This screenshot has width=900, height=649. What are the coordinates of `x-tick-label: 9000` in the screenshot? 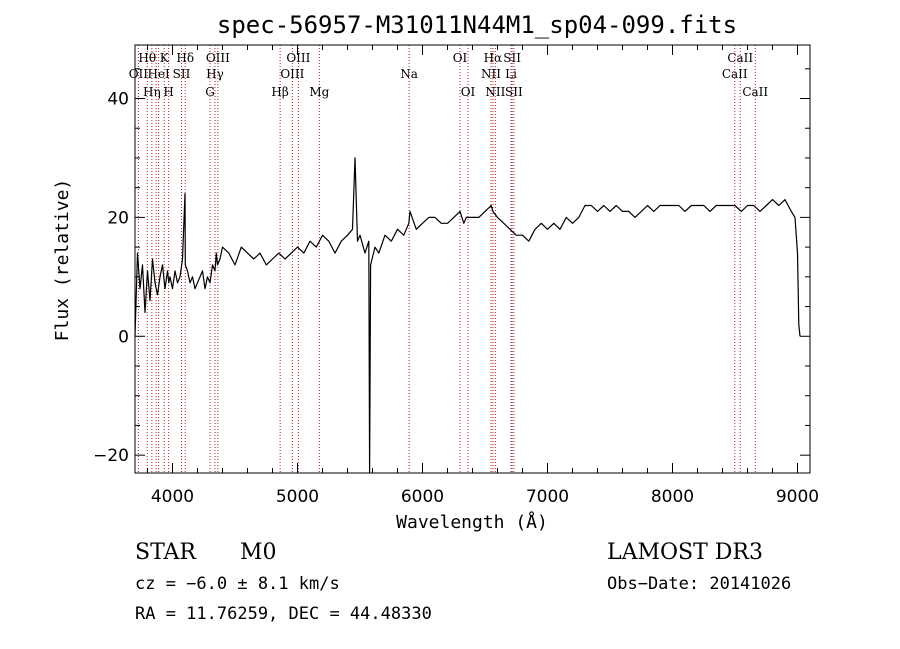 It's located at (797, 497).